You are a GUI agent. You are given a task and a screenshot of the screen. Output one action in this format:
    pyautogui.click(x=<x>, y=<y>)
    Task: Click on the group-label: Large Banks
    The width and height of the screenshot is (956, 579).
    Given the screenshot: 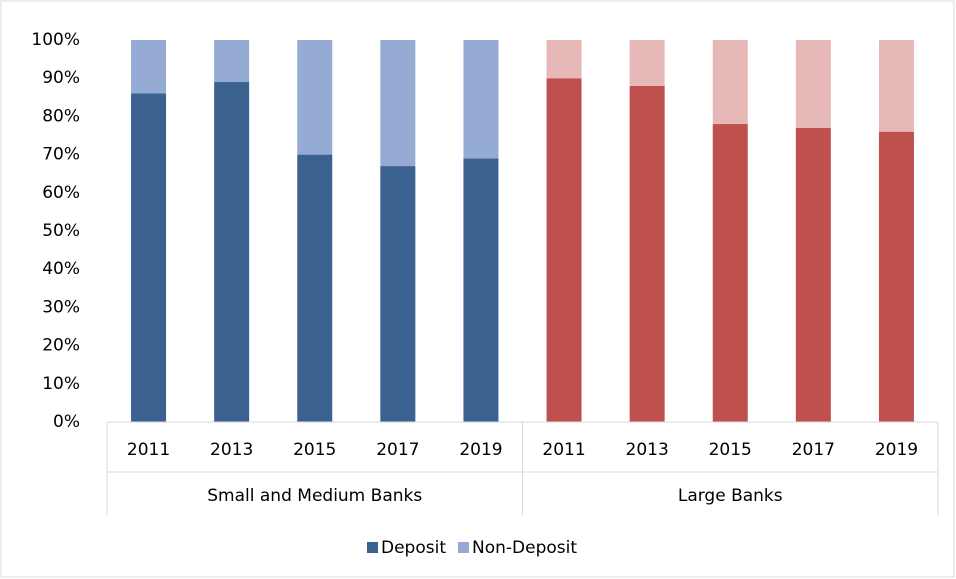 What is the action you would take?
    pyautogui.click(x=730, y=496)
    